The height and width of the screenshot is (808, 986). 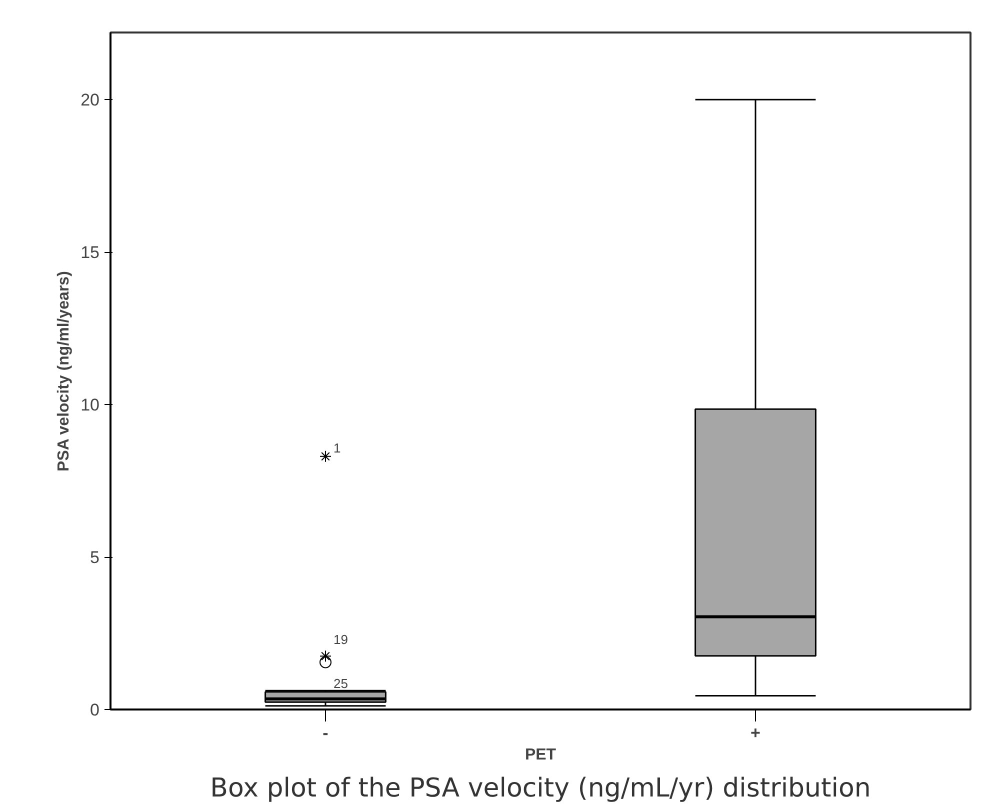 I want to click on y-tick-label: 15, so click(x=90, y=252).